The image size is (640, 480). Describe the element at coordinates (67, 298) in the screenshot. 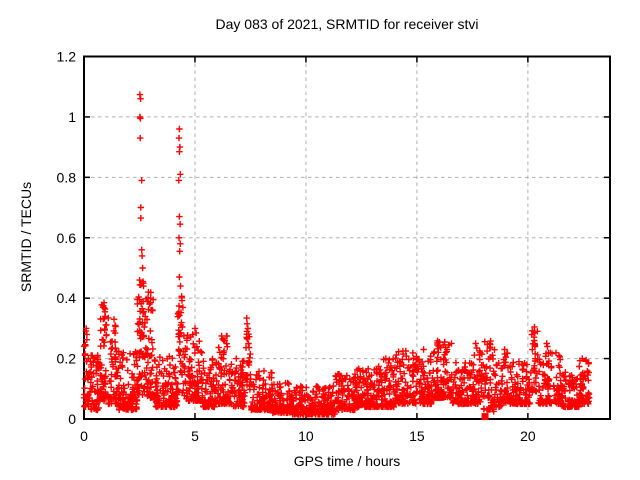

I see `y-tick-label: 0.4` at that location.